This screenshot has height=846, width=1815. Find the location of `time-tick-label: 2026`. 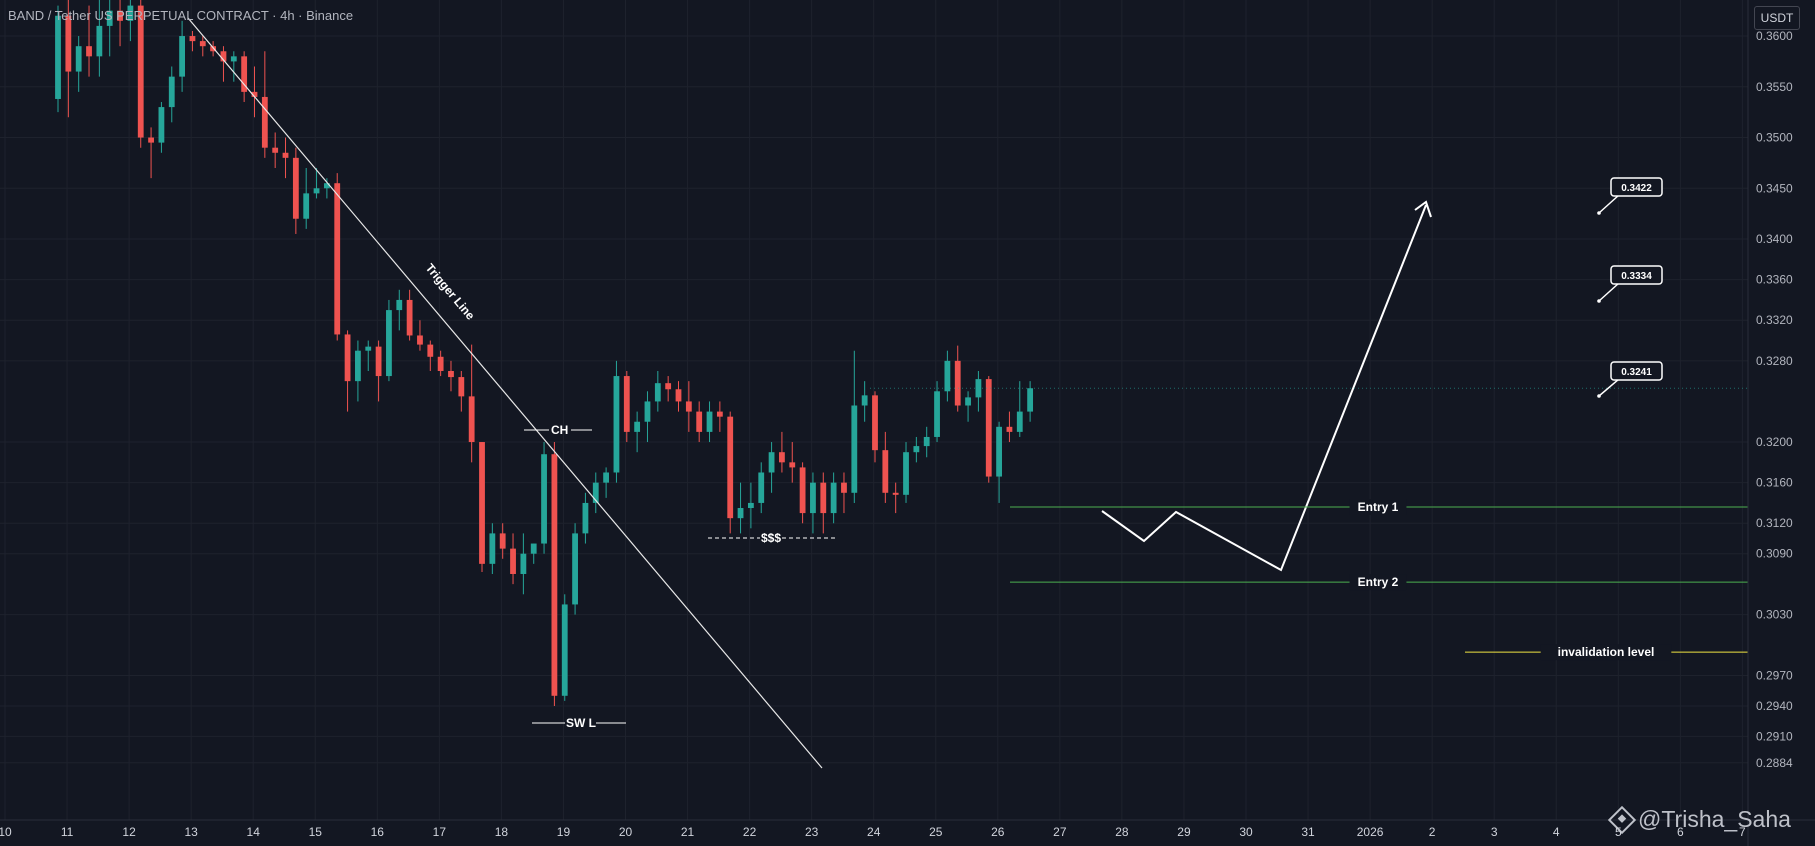

time-tick-label: 2026 is located at coordinates (1370, 832).